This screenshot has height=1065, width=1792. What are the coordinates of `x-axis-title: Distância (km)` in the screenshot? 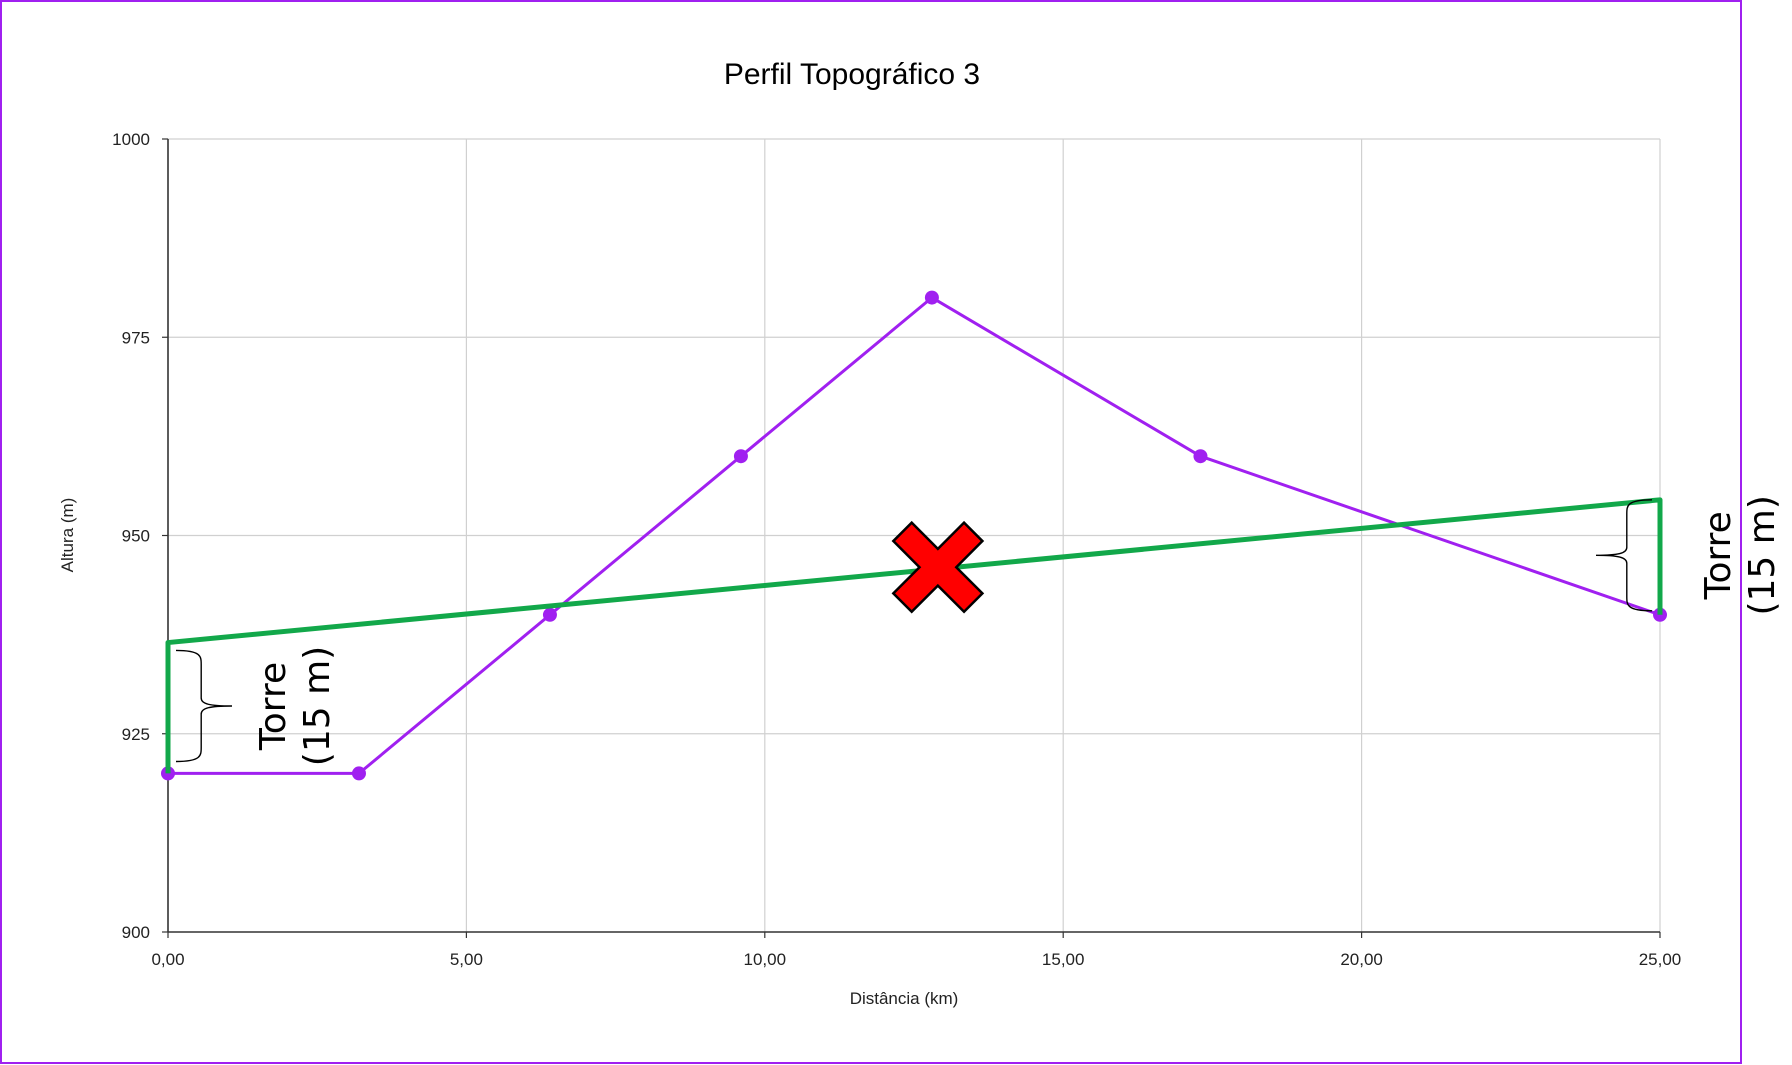 It's located at (904, 998).